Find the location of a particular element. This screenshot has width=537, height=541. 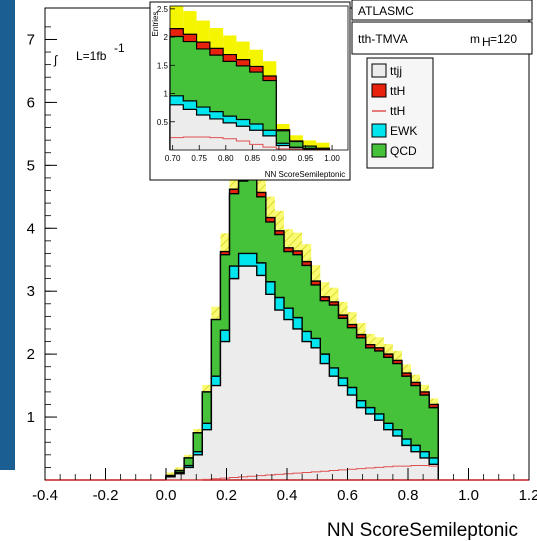

inset-y-tick-label: 2 is located at coordinates (166, 37).